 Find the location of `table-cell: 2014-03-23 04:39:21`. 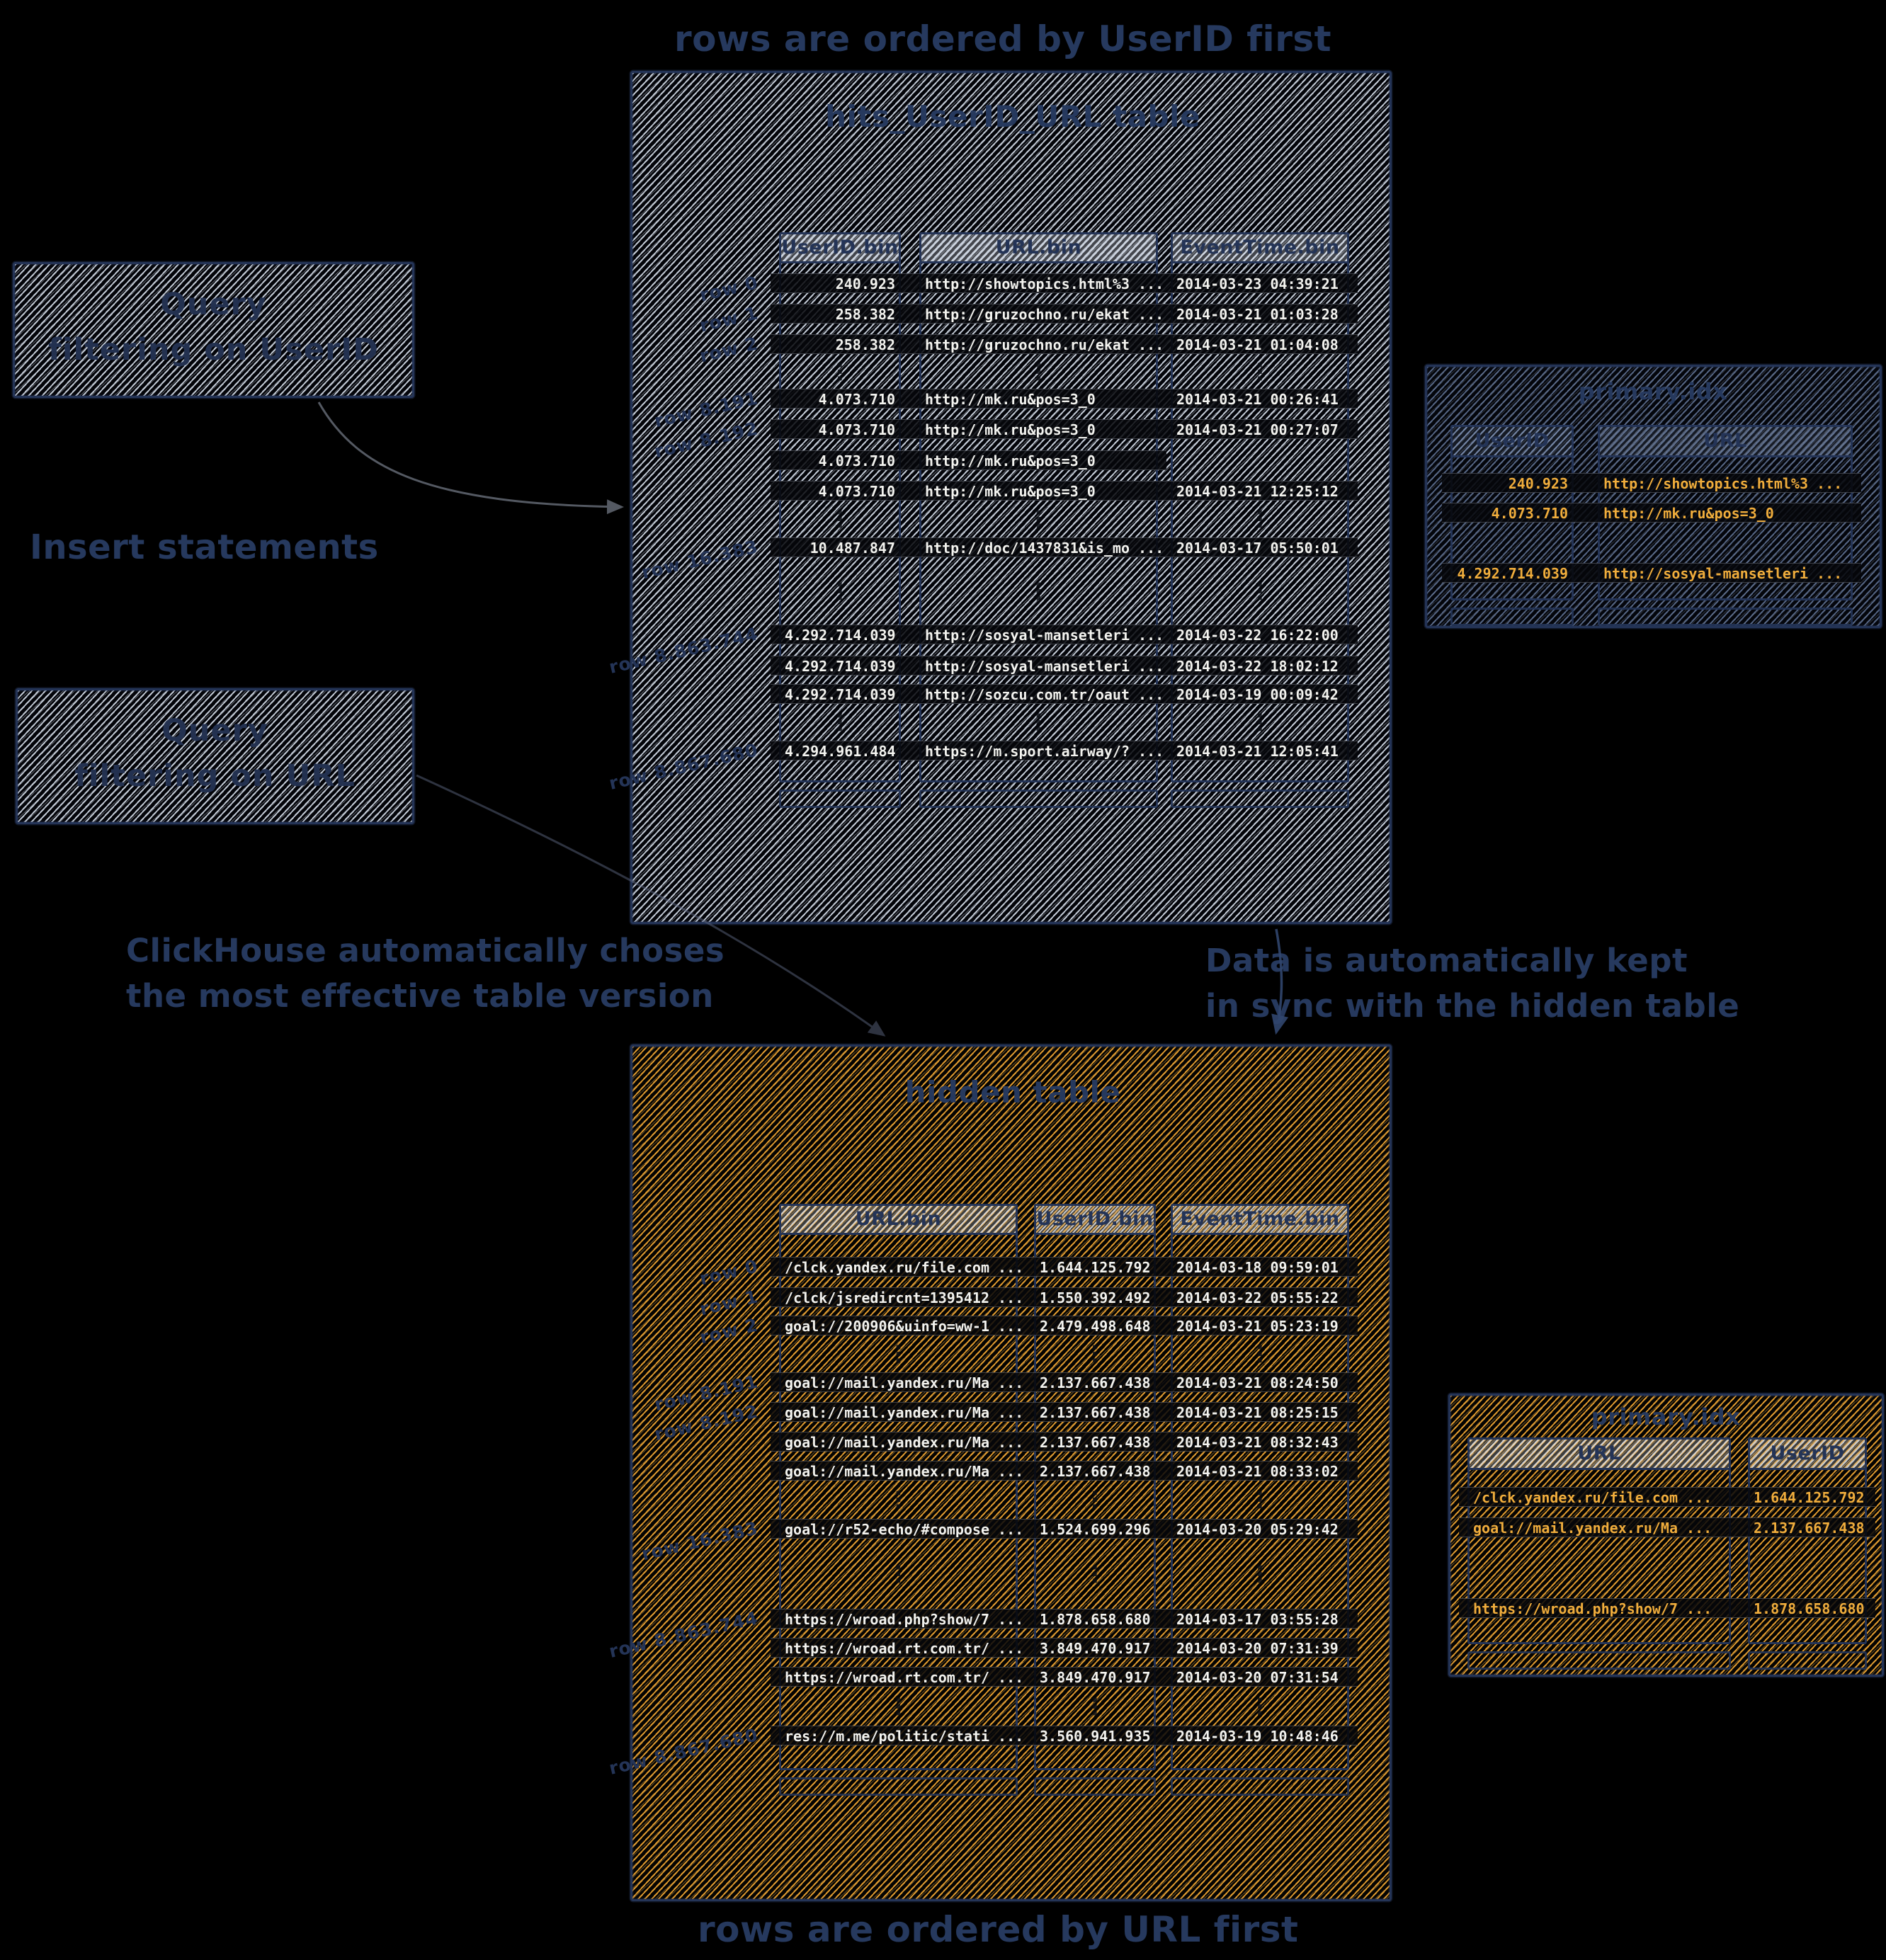

table-cell: 2014-03-23 04:39:21 is located at coordinates (1257, 283).